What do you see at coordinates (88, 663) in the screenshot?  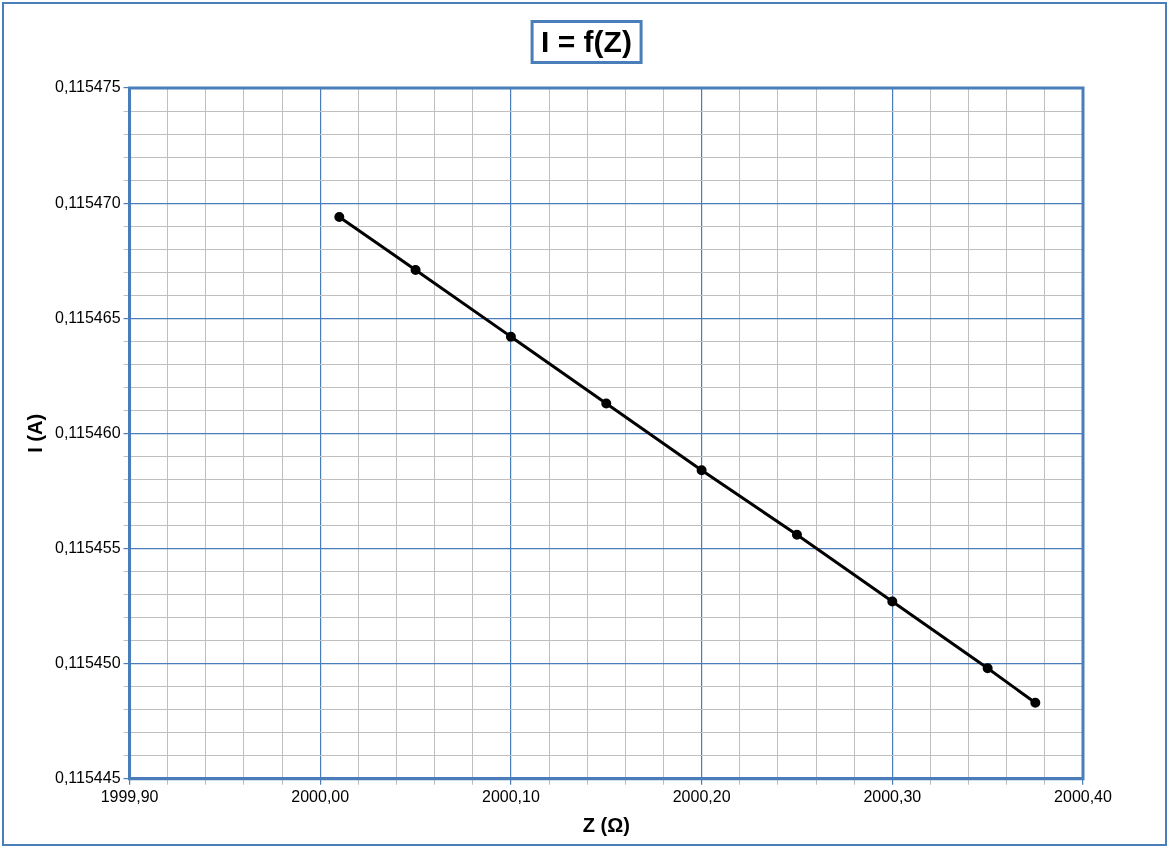 I see `y-tick-label: 0,115450` at bounding box center [88, 663].